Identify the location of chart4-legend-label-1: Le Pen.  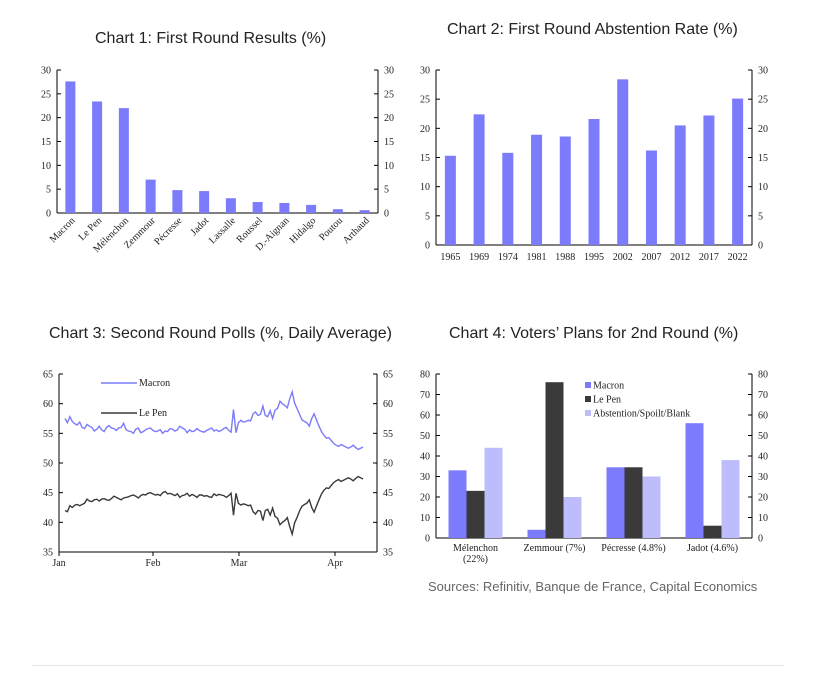
(607, 400).